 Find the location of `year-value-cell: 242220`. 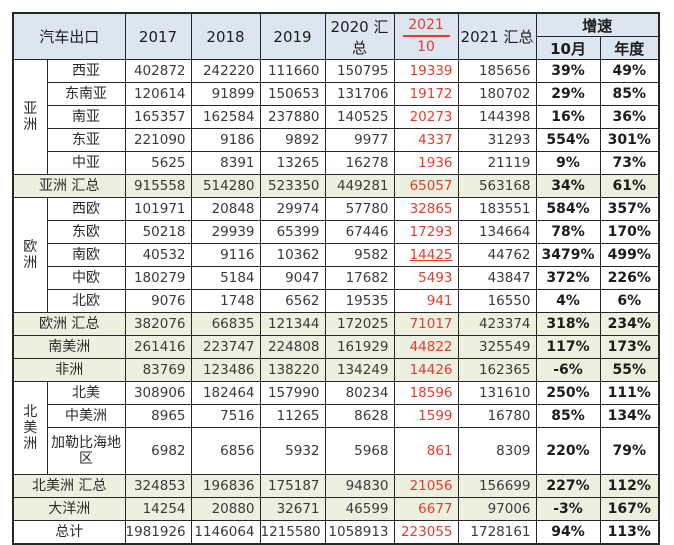

year-value-cell: 242220 is located at coordinates (225, 71).